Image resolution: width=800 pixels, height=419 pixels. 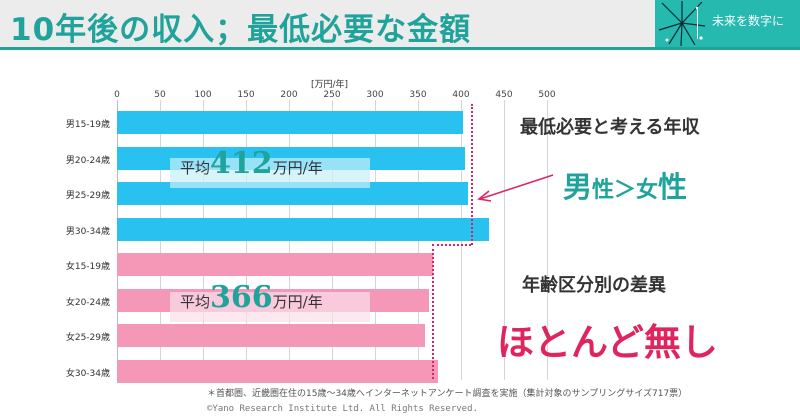 I want to click on category-label: 女20-24歳, so click(x=87, y=302).